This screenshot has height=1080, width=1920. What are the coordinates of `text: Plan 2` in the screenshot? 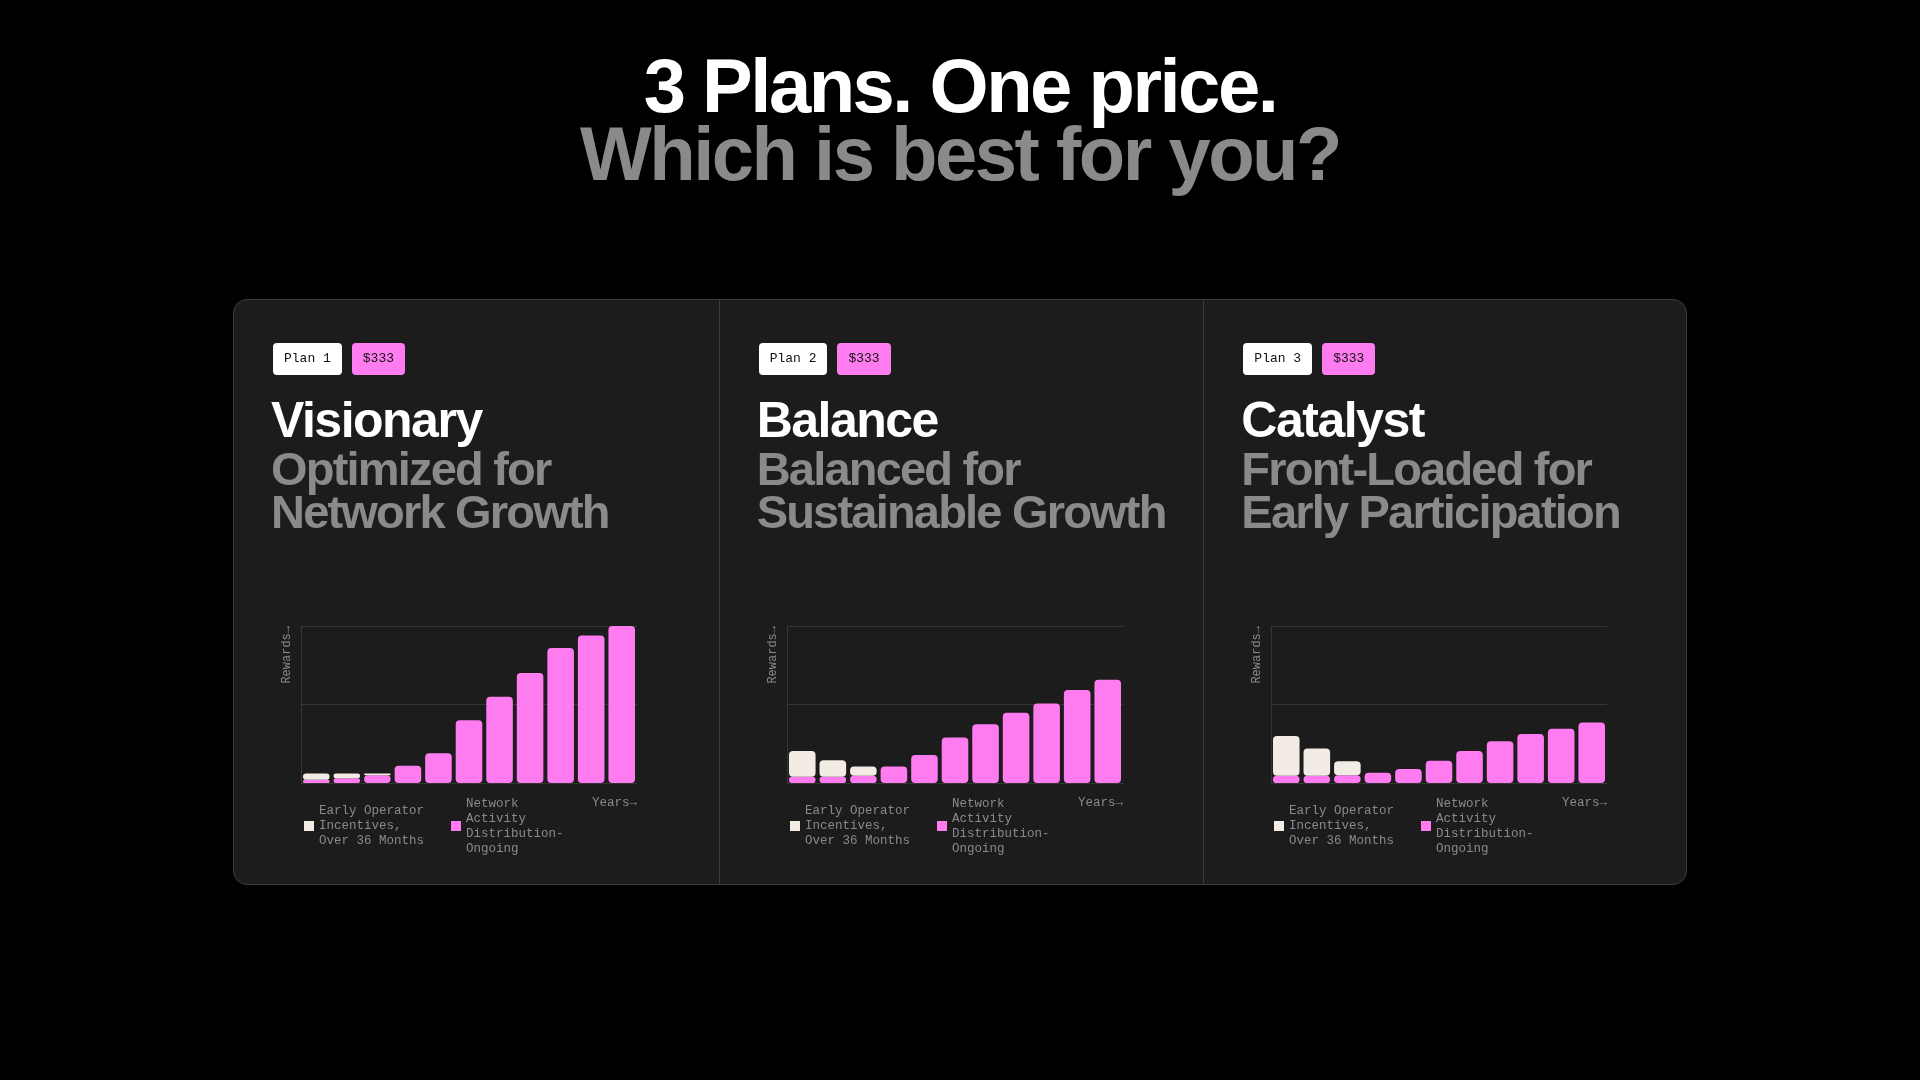 It's located at (793, 359).